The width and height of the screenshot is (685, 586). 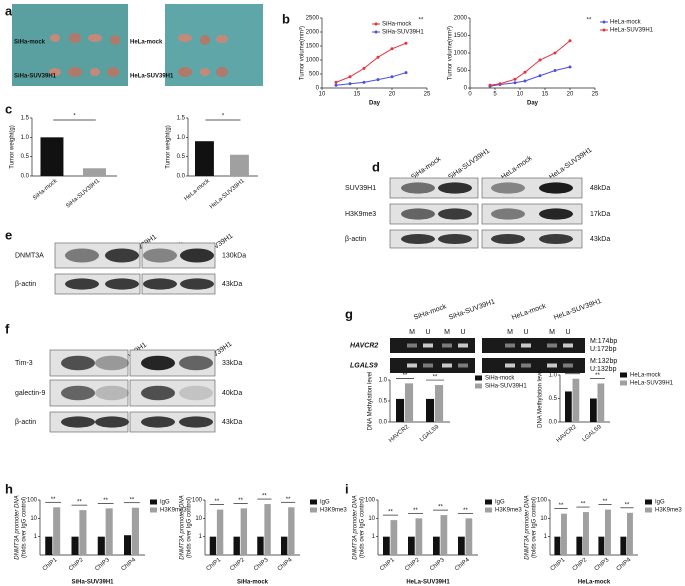 What do you see at coordinates (35, 77) in the screenshot?
I see `photo-label: SiHa-SUV39H1` at bounding box center [35, 77].